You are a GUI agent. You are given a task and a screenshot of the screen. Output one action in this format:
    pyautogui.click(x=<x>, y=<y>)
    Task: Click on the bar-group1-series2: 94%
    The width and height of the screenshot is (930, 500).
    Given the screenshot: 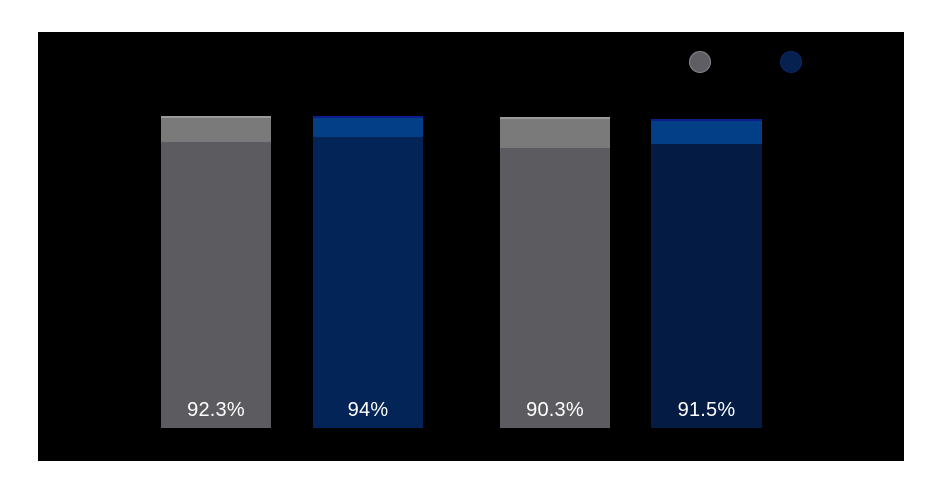 What is the action you would take?
    pyautogui.click(x=368, y=272)
    